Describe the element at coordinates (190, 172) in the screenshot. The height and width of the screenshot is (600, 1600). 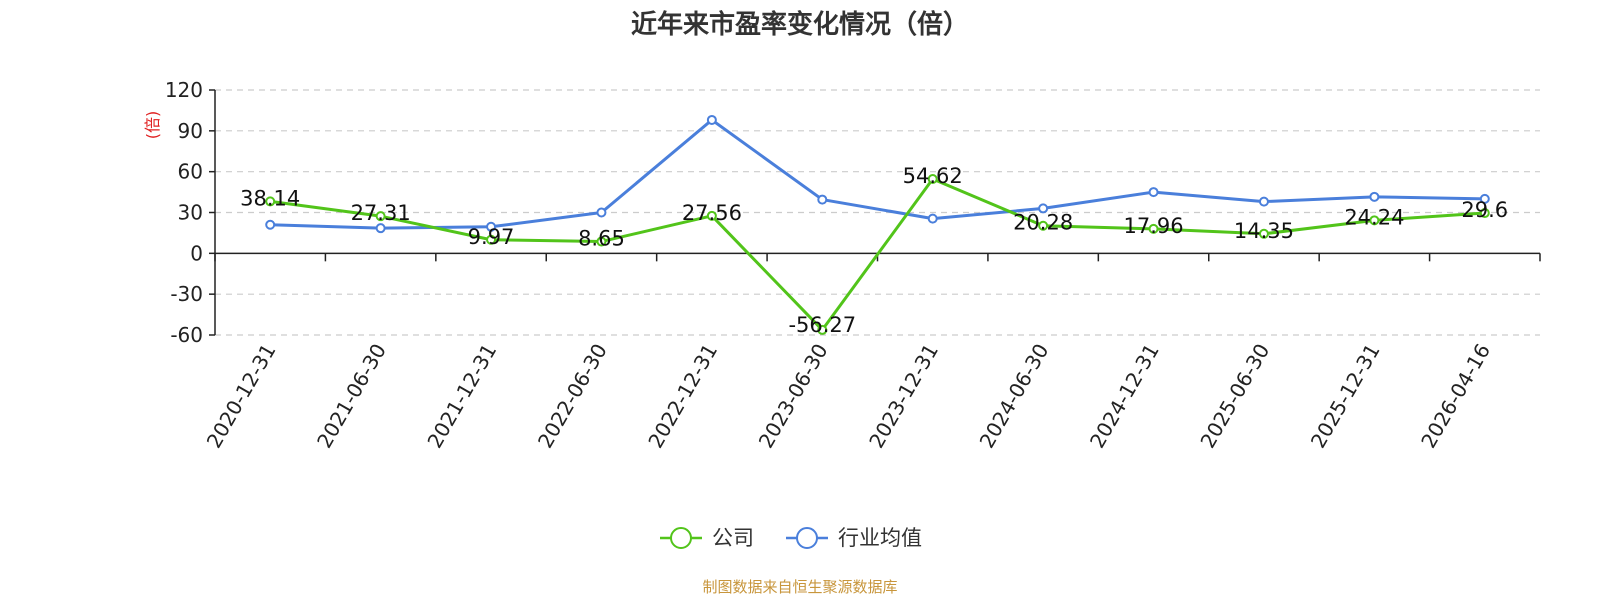
I see `y-tick-label: 60` at that location.